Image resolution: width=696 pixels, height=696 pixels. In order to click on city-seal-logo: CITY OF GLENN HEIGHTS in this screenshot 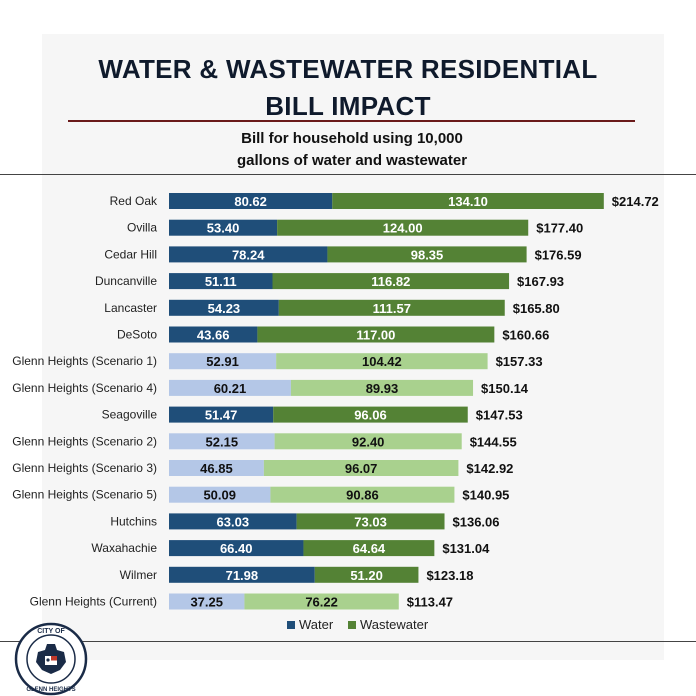, I will do `click(51, 659)`.